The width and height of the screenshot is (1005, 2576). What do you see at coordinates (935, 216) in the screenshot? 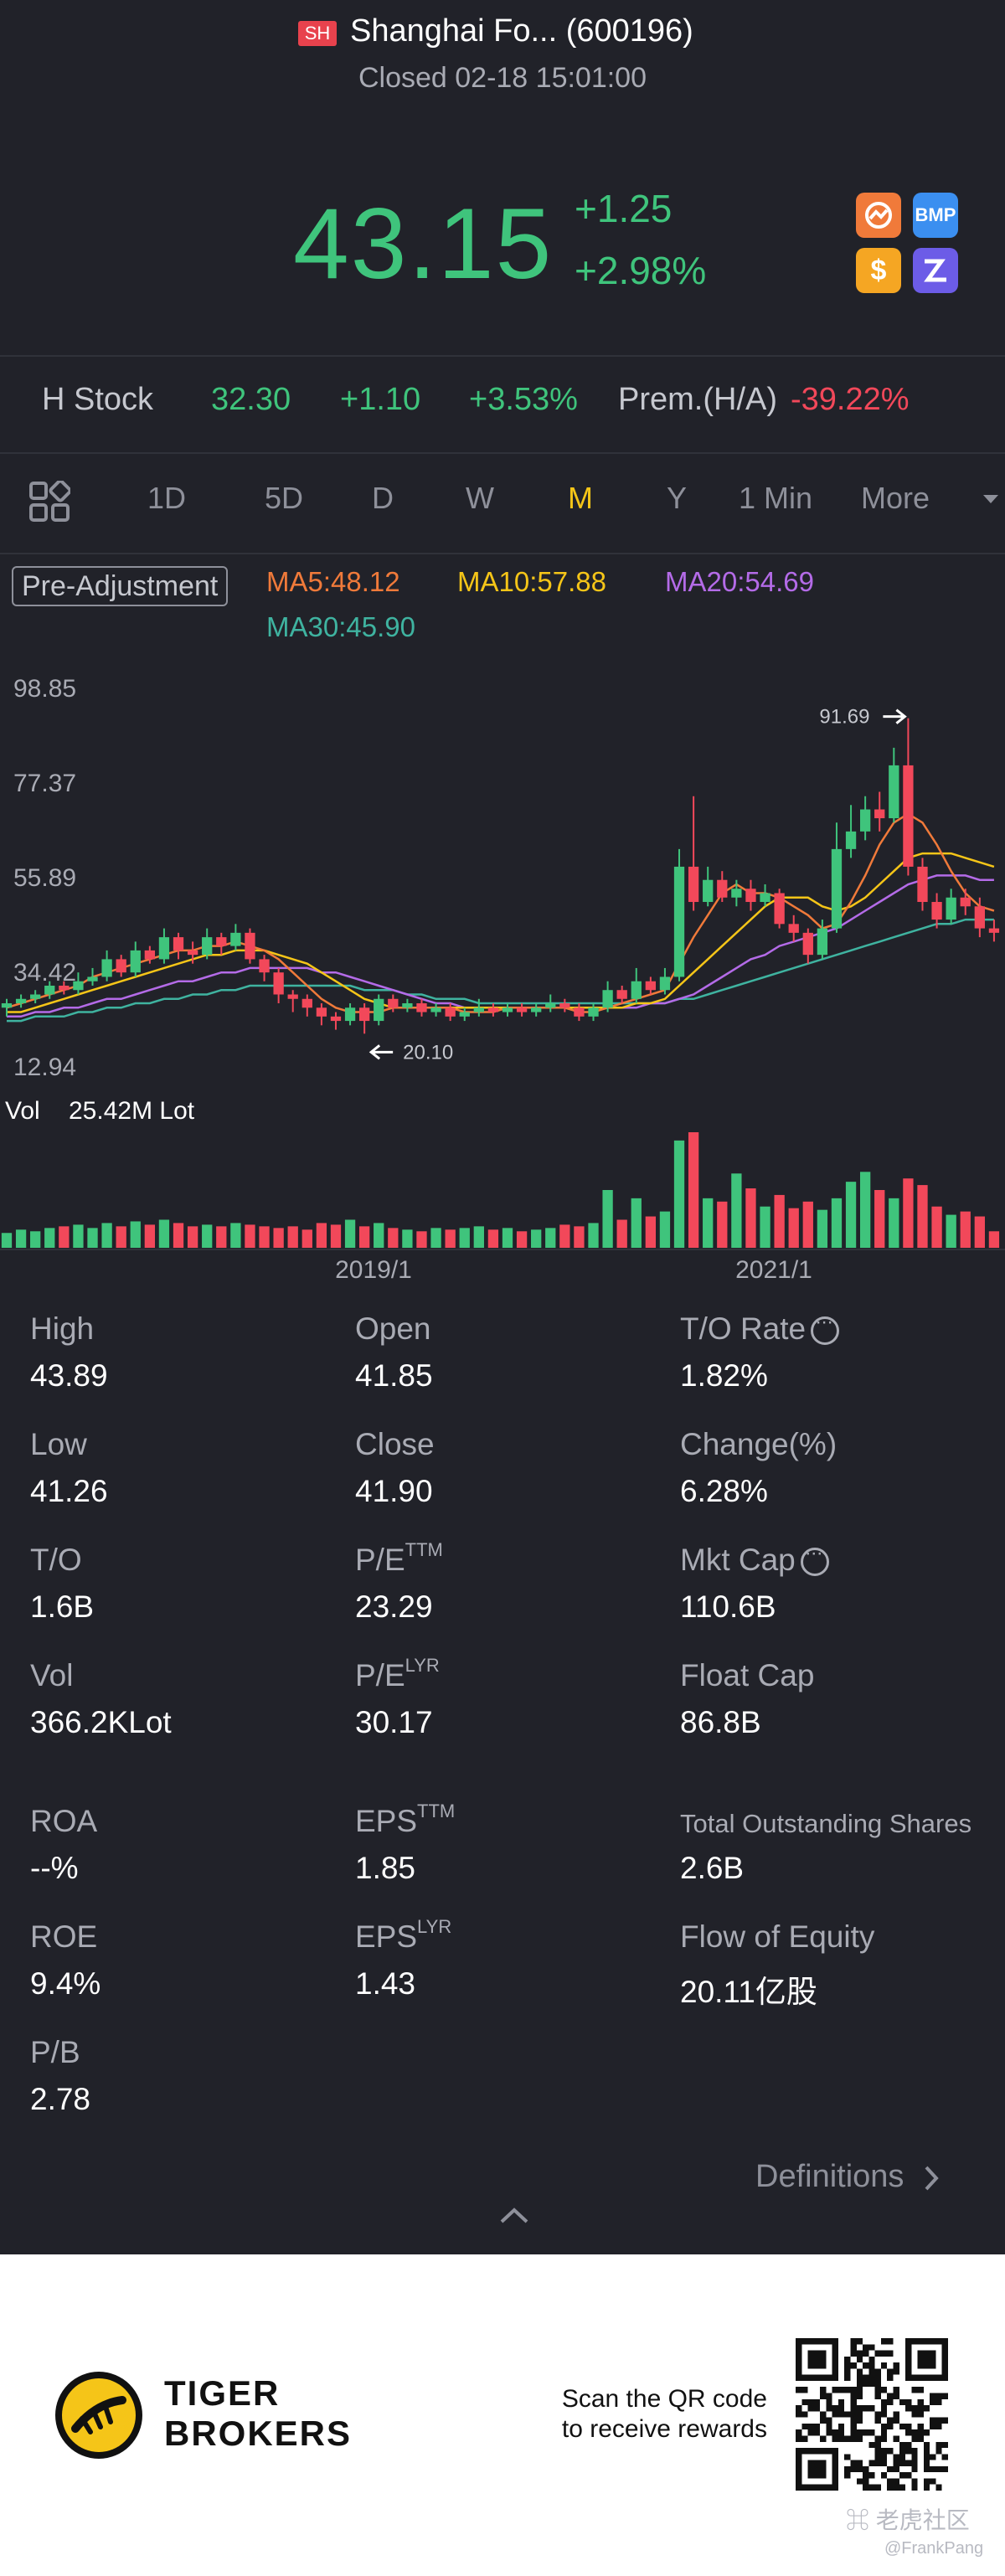
I see `bmp-icon: BMP` at bounding box center [935, 216].